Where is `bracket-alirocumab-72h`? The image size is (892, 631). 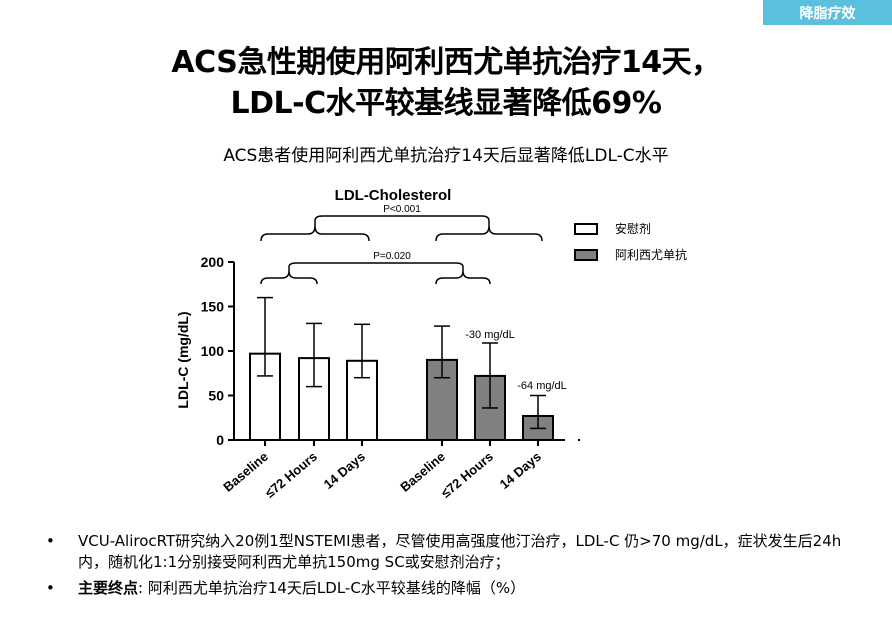 bracket-alirocumab-72h is located at coordinates (463, 277).